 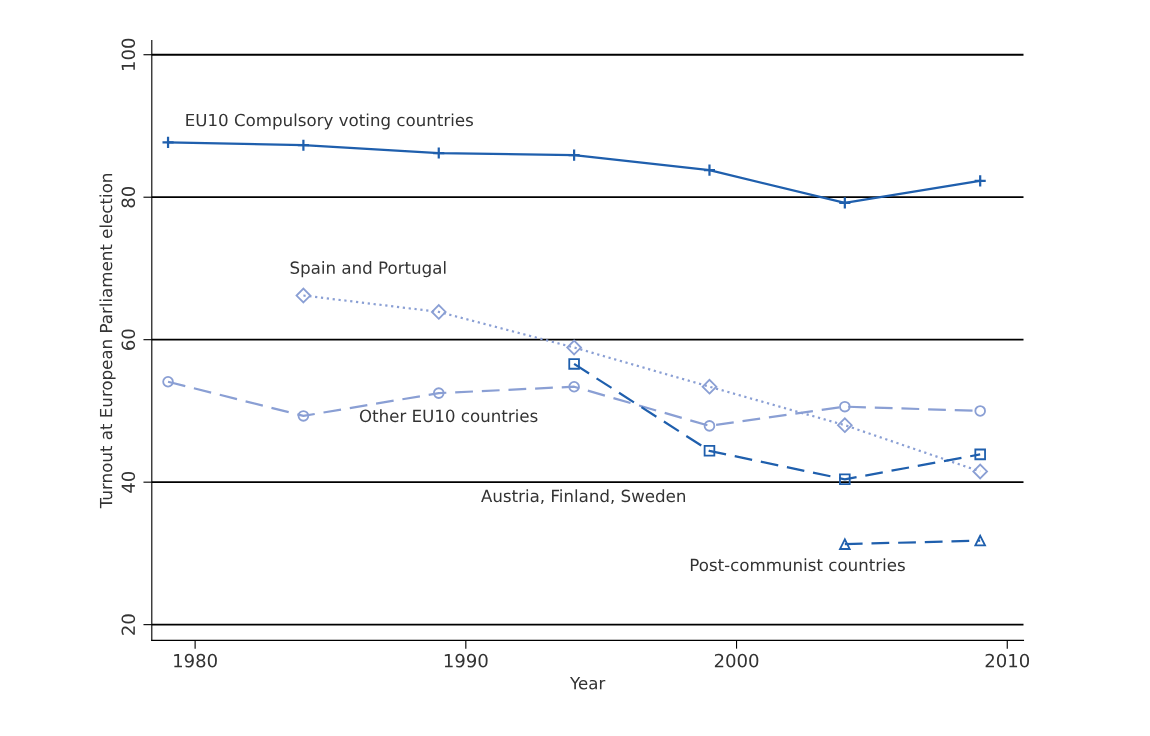 What do you see at coordinates (1007, 660) in the screenshot?
I see `x-tick-label: 2010` at bounding box center [1007, 660].